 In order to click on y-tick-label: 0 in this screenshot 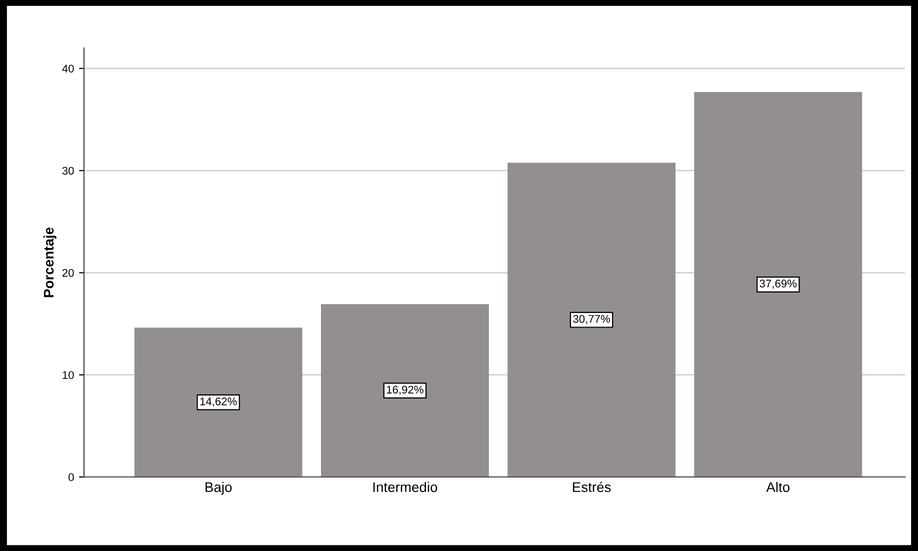, I will do `click(71, 477)`.